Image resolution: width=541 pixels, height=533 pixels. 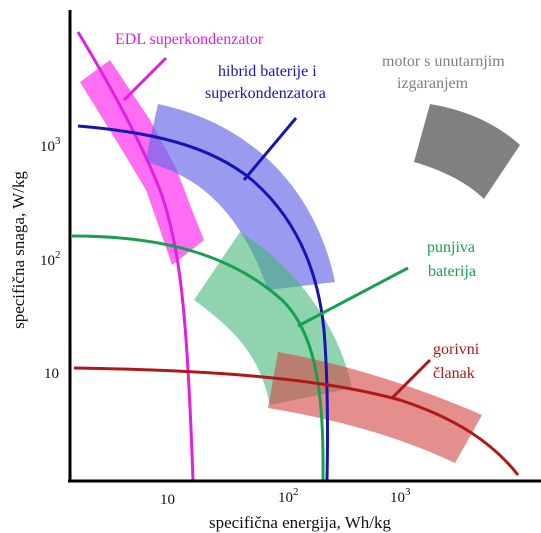 I want to click on y-tick-10: 10, so click(x=51, y=374).